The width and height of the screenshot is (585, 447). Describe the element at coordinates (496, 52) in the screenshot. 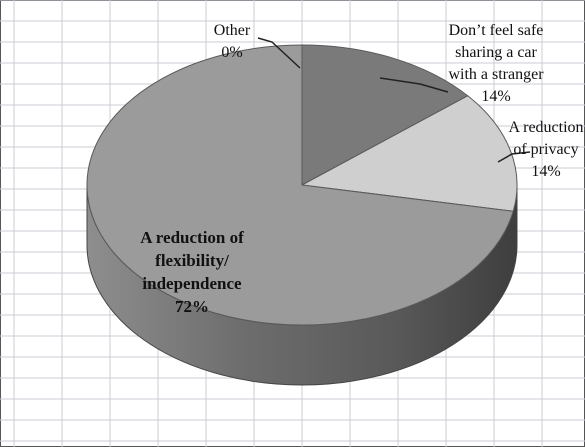

I see `slice-label-line: sharing a car` at that location.